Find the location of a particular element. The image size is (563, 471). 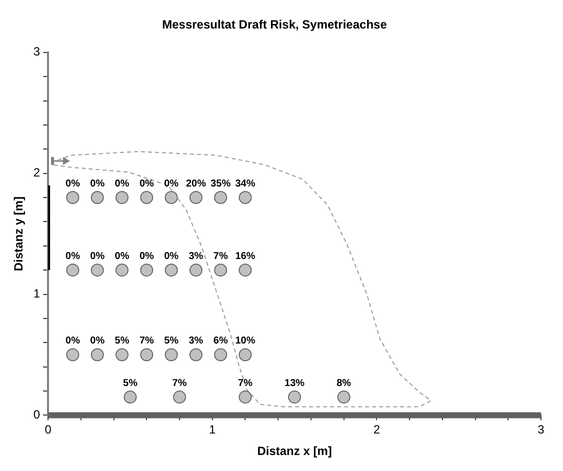

x-tick-label: 2 is located at coordinates (376, 429).